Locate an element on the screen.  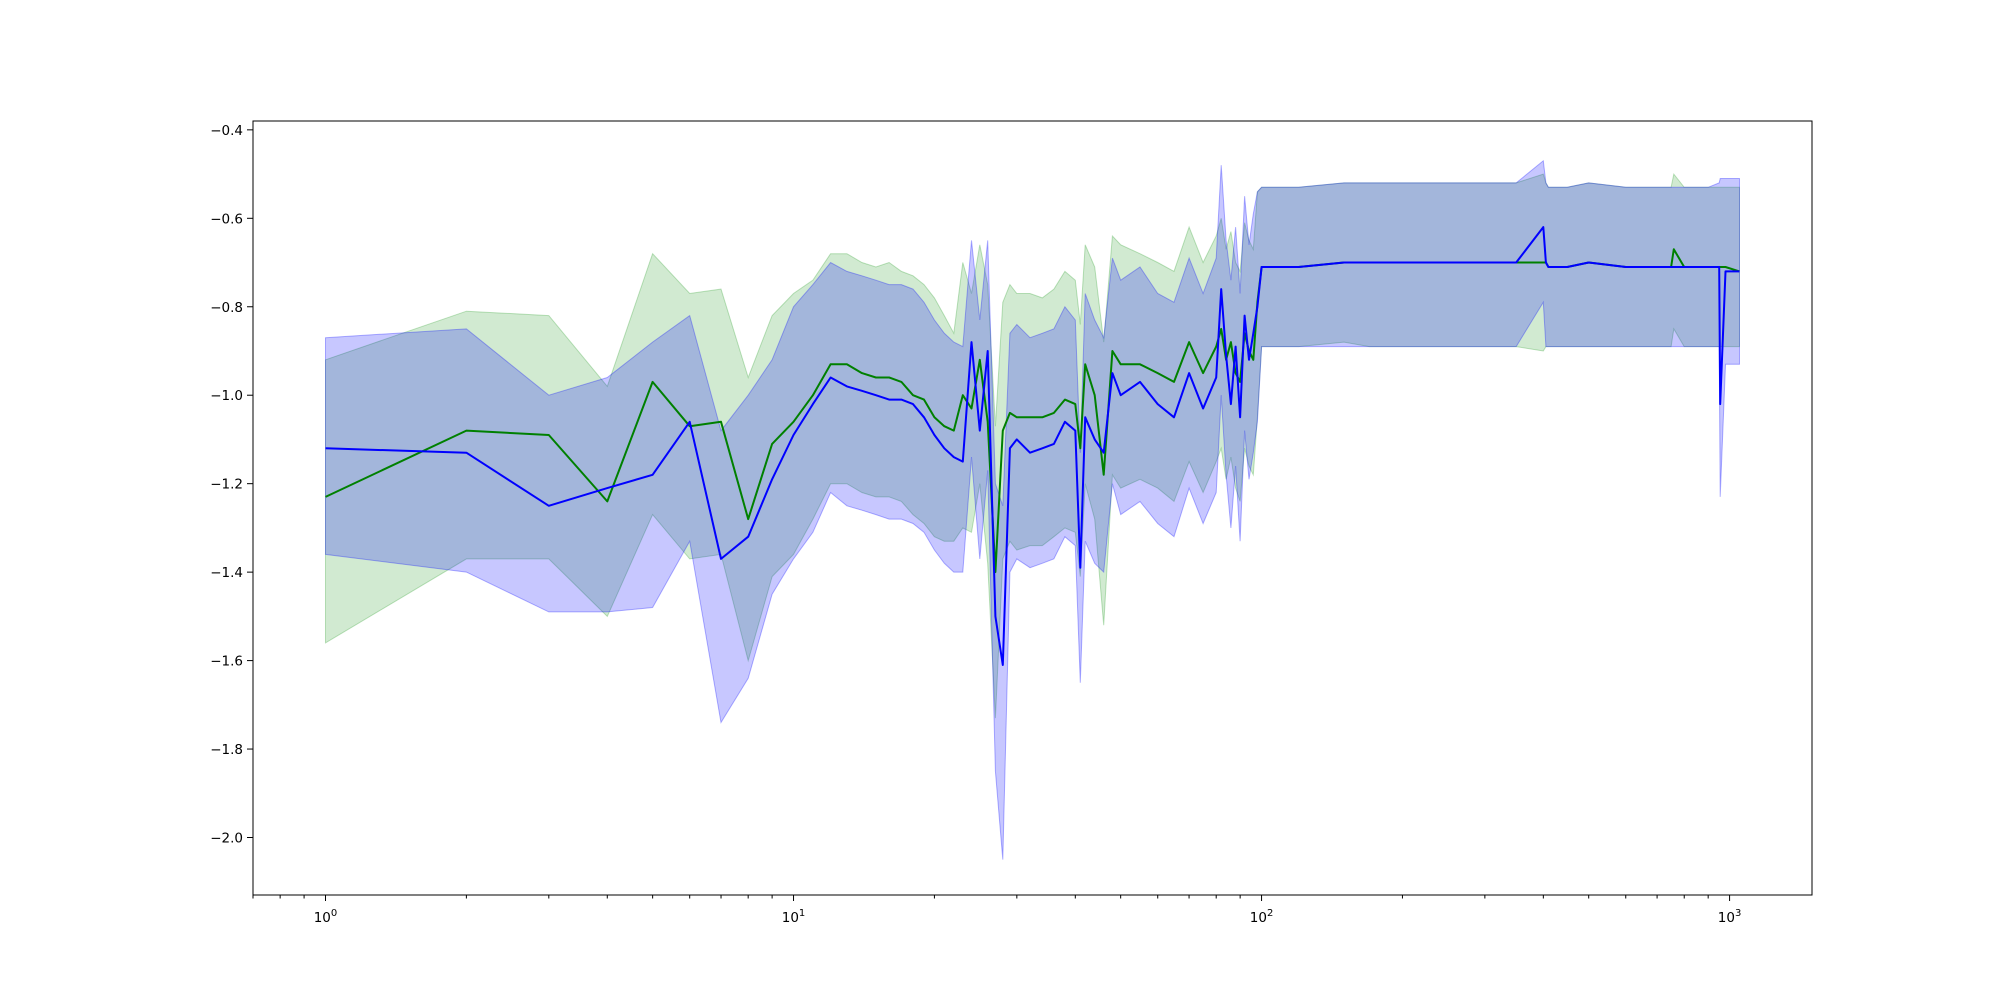
x-tick-exponent: 1 is located at coordinates (802, 913).